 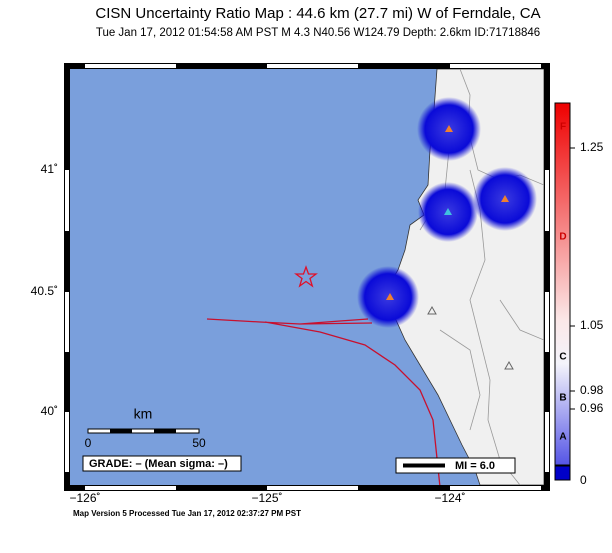 What do you see at coordinates (158, 464) in the screenshot?
I see `grade: GRADE: – (Mean sigma: –)` at bounding box center [158, 464].